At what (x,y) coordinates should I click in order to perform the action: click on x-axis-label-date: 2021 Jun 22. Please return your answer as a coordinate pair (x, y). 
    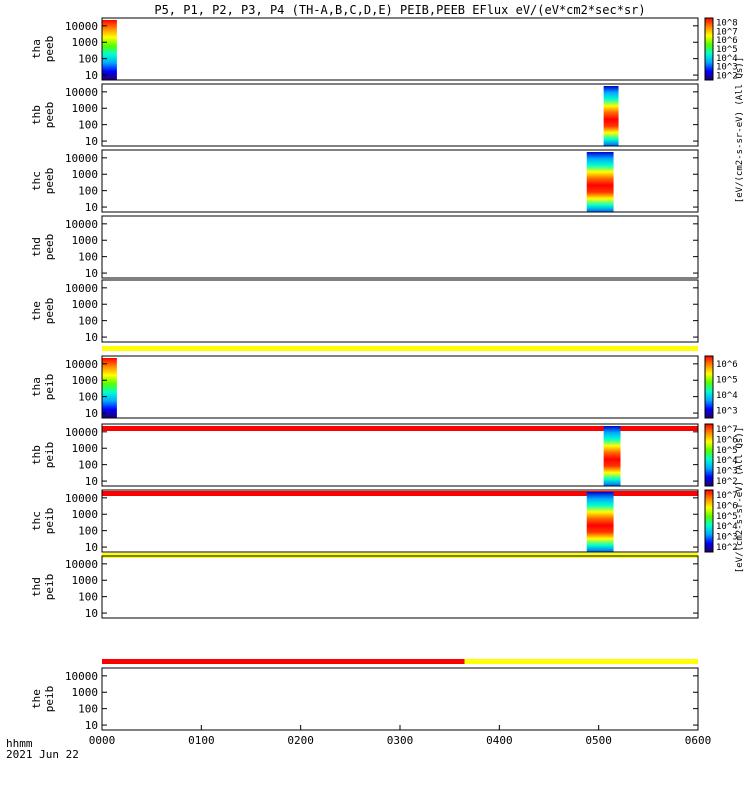
    Looking at the image, I should click on (42, 754).